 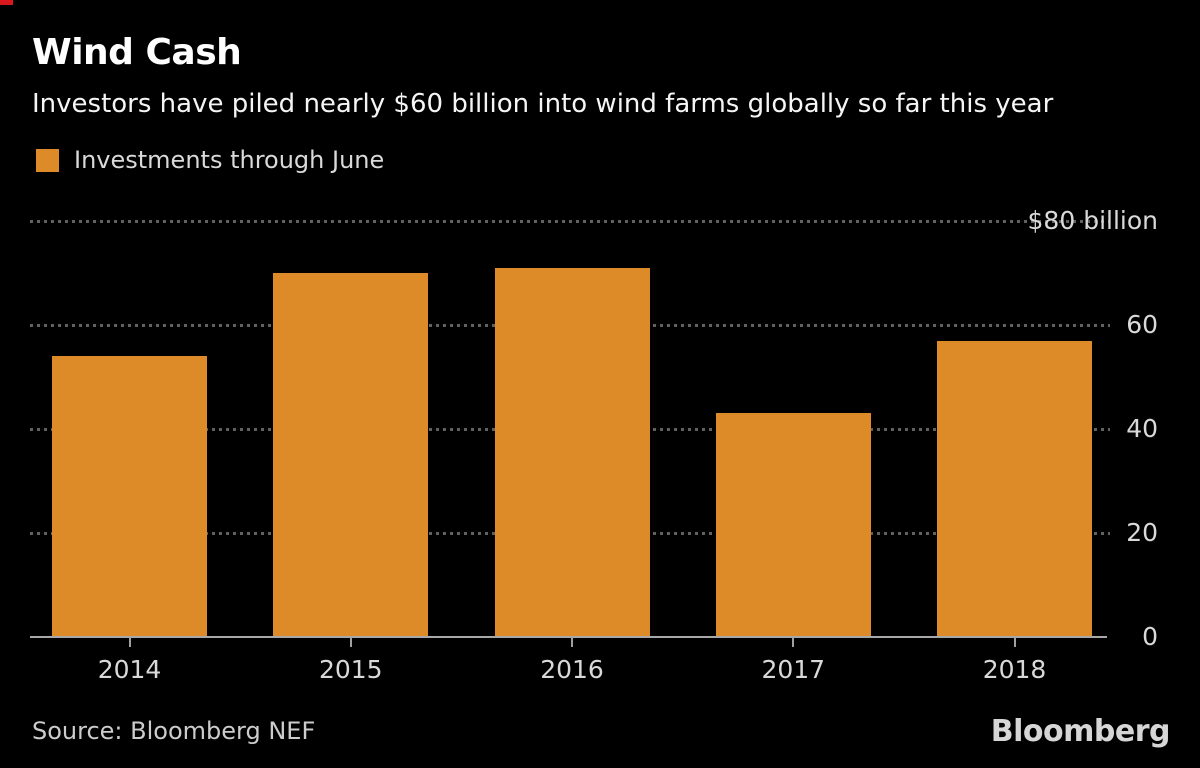 What do you see at coordinates (1142, 532) in the screenshot?
I see `y-axis-label-20: 20` at bounding box center [1142, 532].